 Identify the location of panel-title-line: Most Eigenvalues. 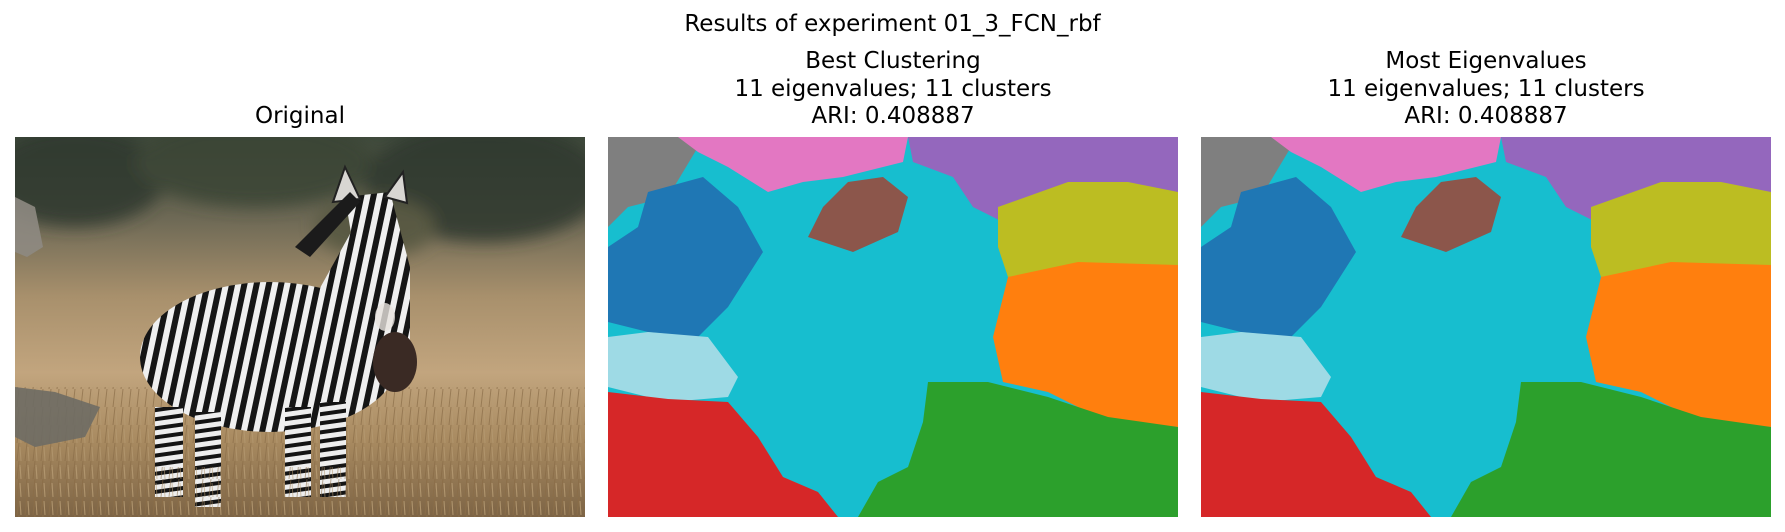
(1486, 61).